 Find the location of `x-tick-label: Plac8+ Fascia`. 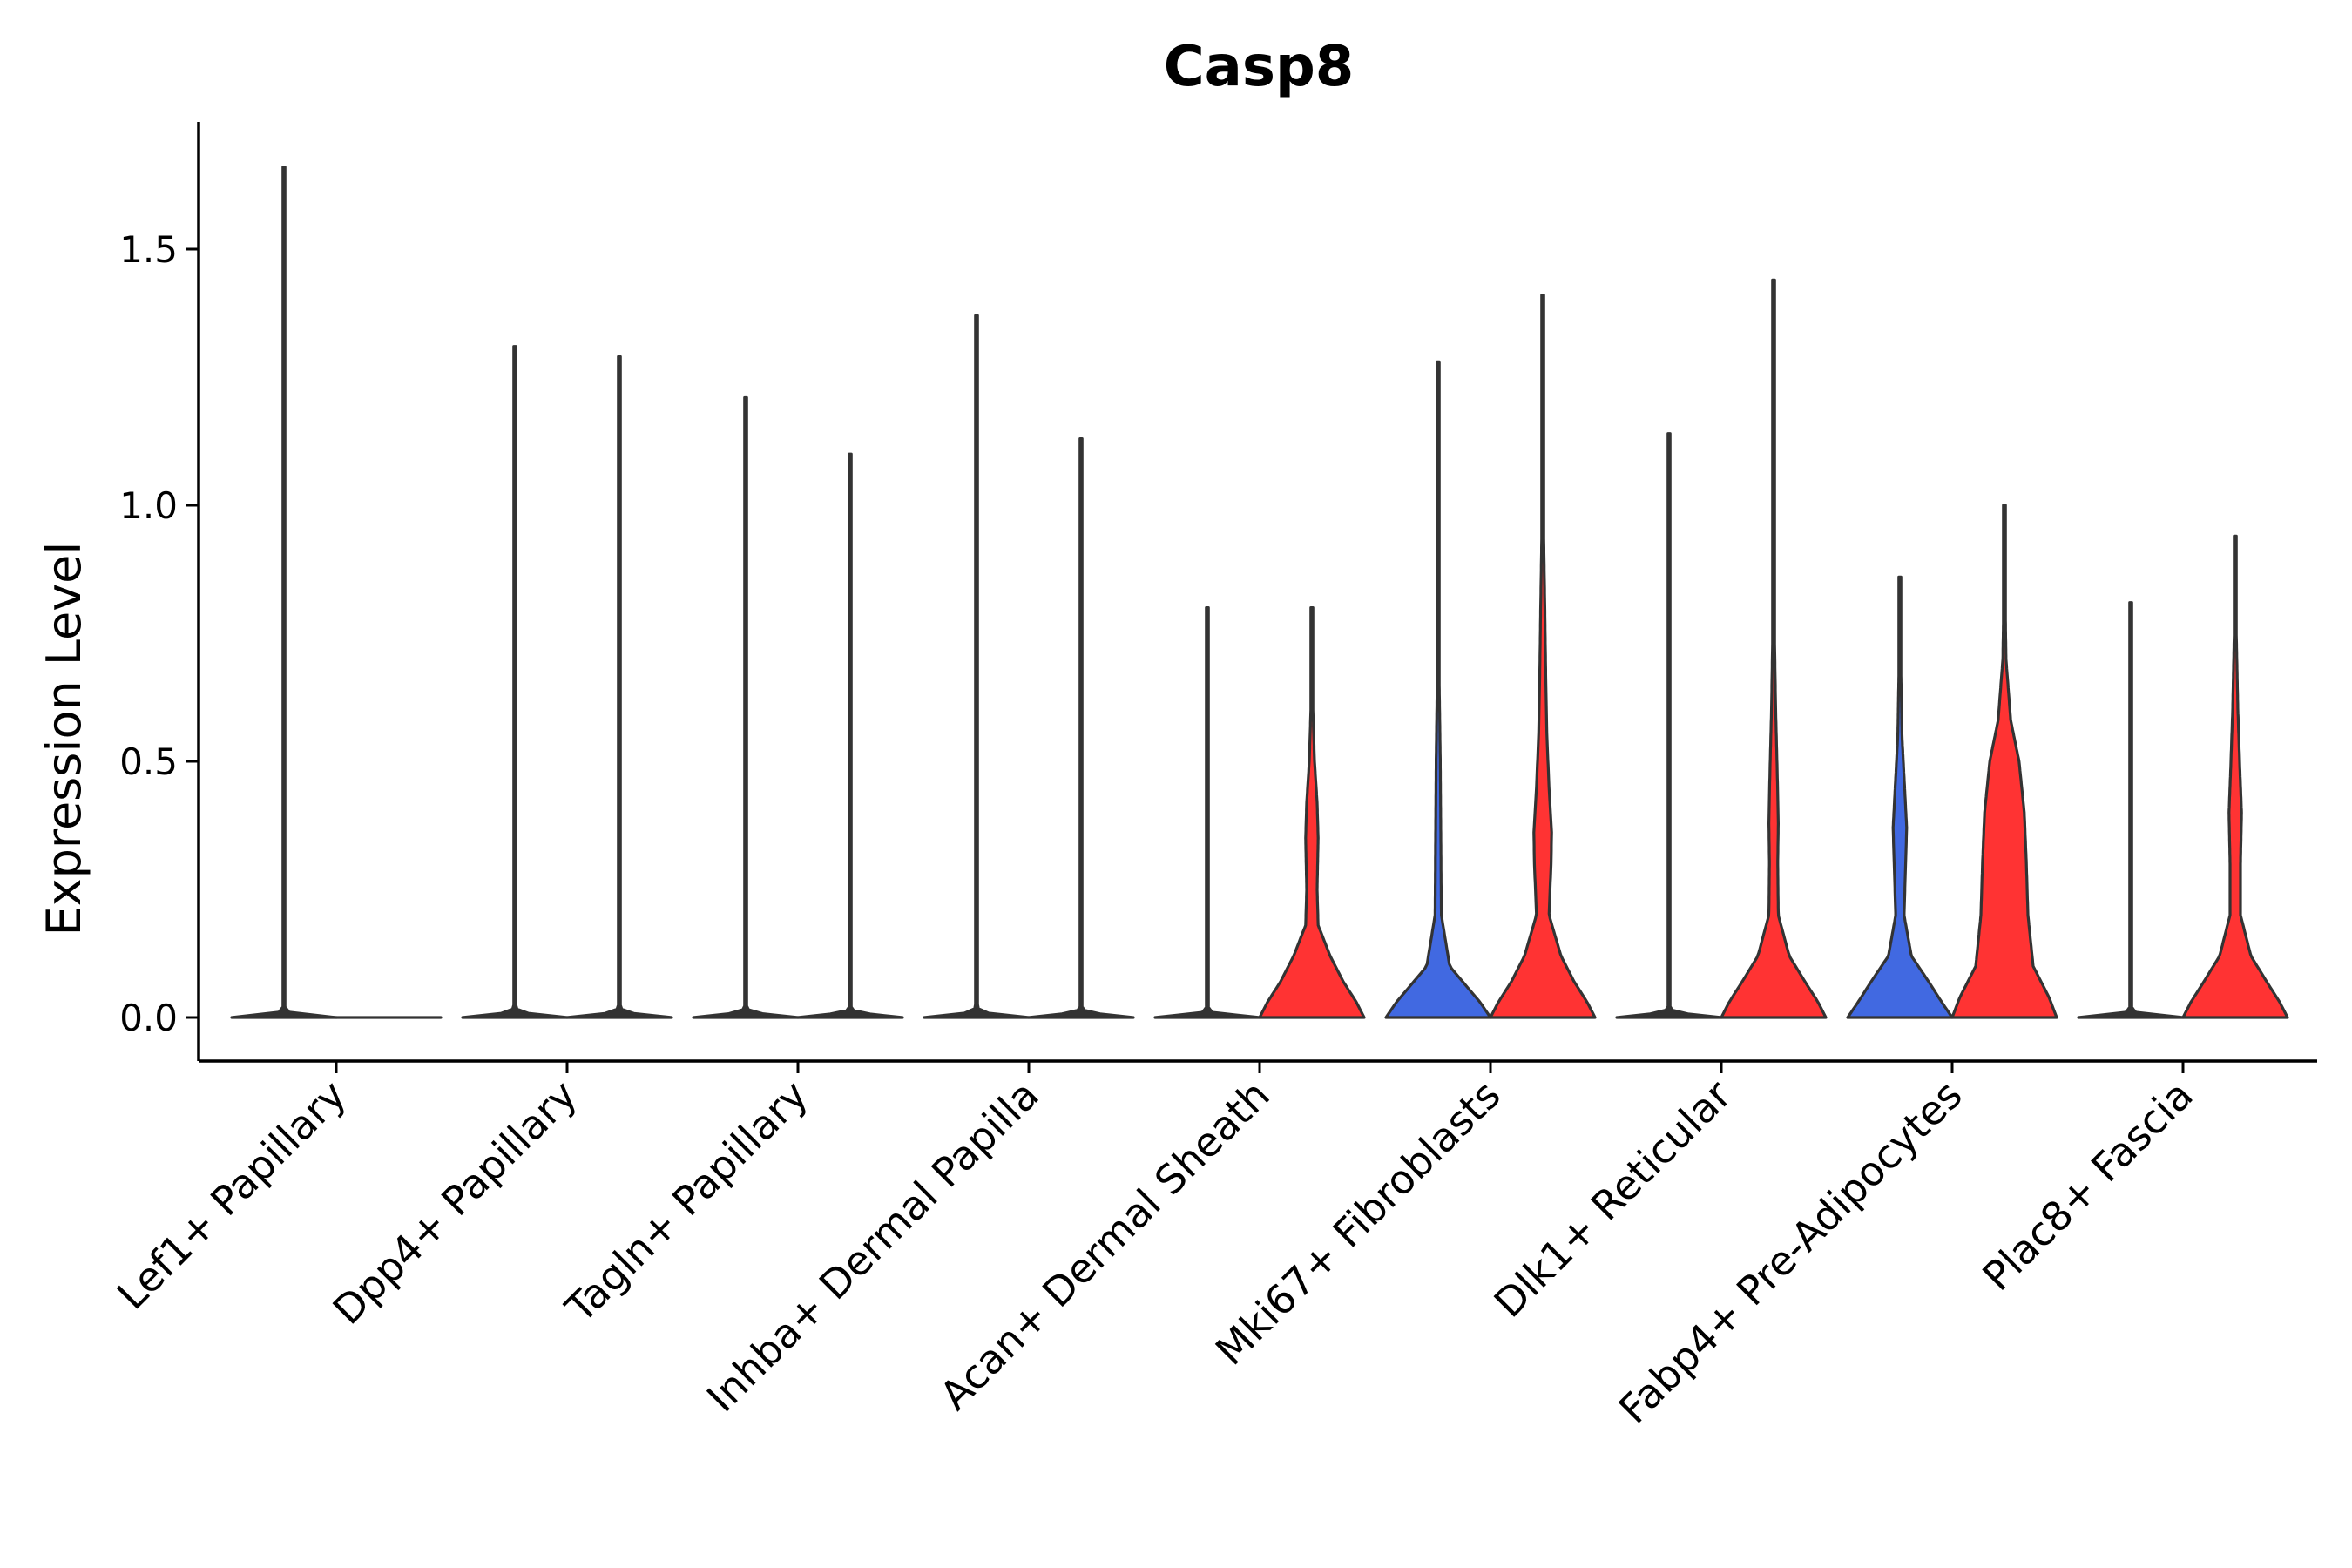

x-tick-label: Plac8+ Fascia is located at coordinates (2087, 1185).